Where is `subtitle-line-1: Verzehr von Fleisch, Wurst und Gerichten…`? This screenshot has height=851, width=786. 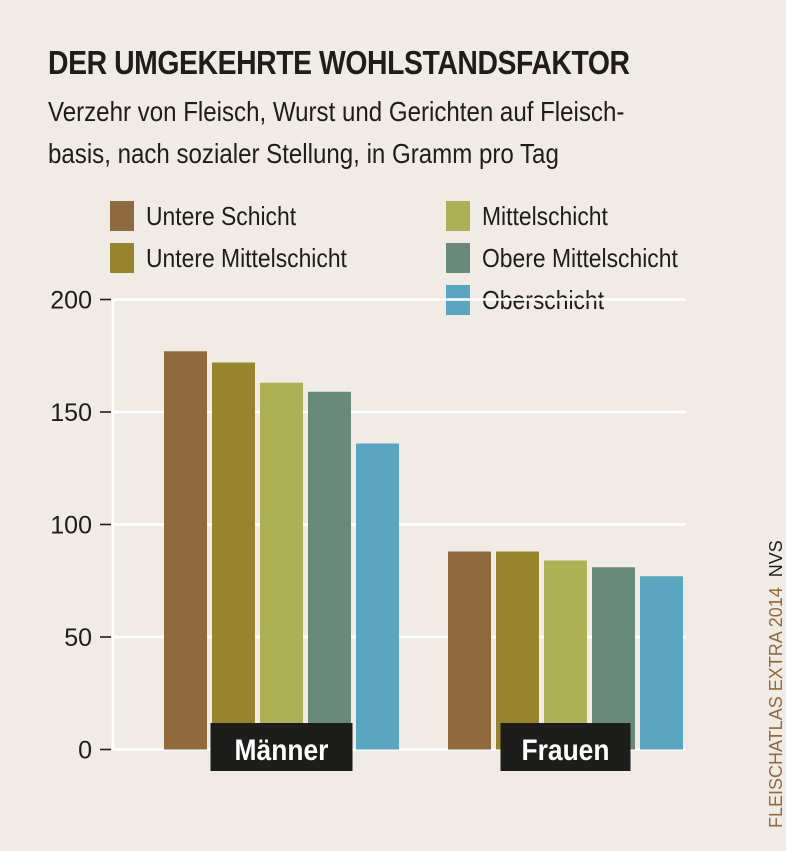
subtitle-line-1: Verzehr von Fleisch, Wurst und Gerichten… is located at coordinates (336, 111).